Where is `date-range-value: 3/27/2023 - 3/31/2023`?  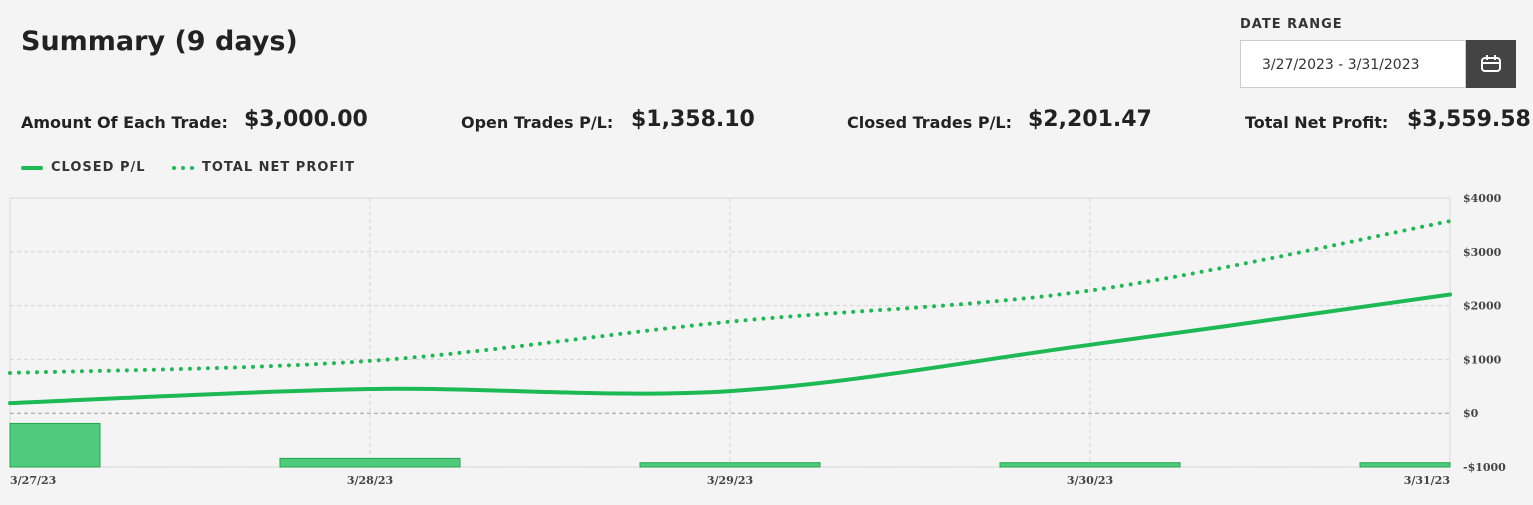
date-range-value: 3/27/2023 - 3/31/2023 is located at coordinates (1341, 65).